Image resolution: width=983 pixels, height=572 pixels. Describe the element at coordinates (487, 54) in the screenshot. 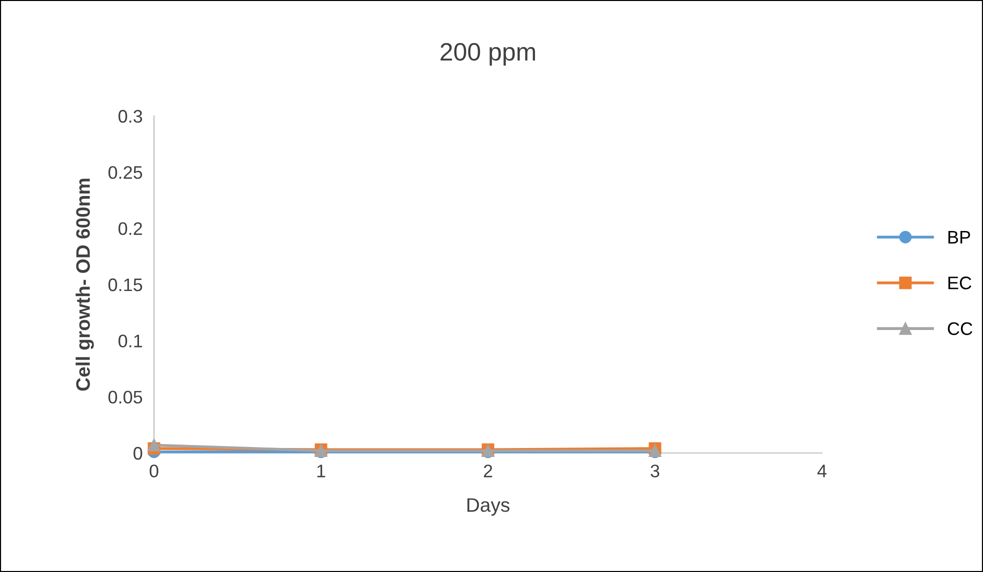

I see `chart-title: 200 ppm` at that location.